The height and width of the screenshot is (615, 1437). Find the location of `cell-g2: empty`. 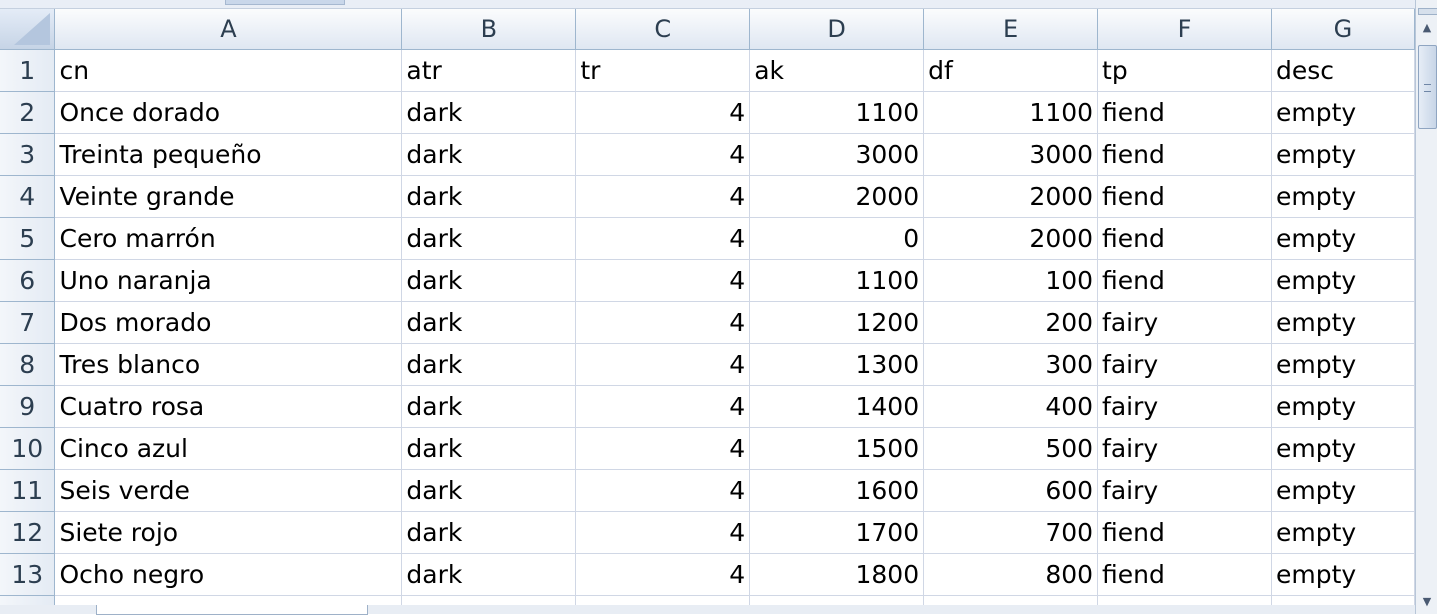

cell-g2: empty is located at coordinates (1343, 112).